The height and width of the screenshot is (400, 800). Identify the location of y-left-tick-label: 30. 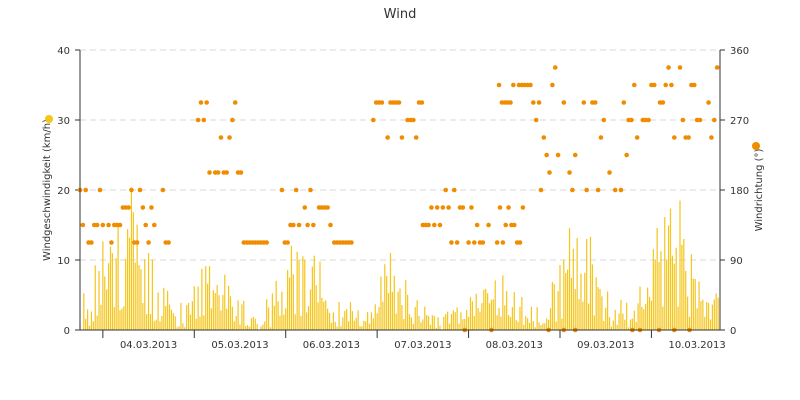
(63, 121).